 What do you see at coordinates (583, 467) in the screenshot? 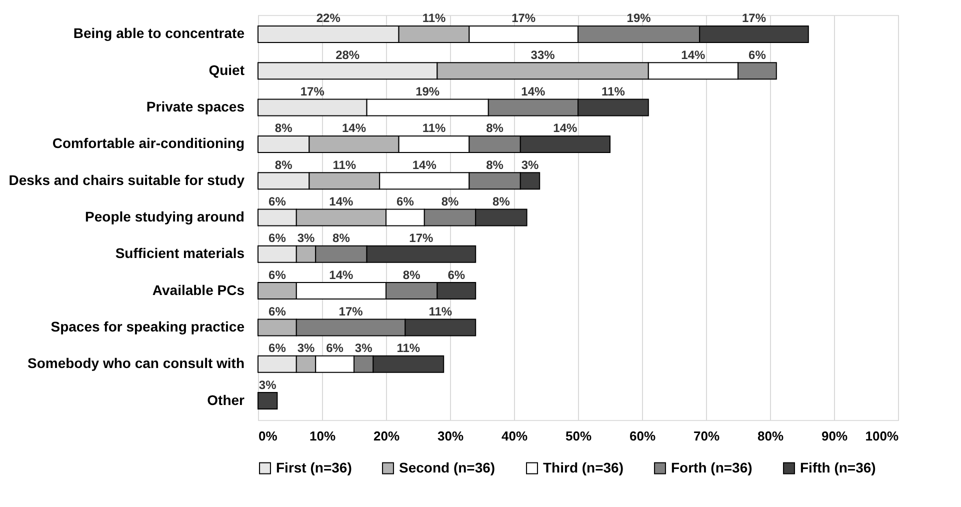
I see `legend-label: Third (n=36)` at bounding box center [583, 467].